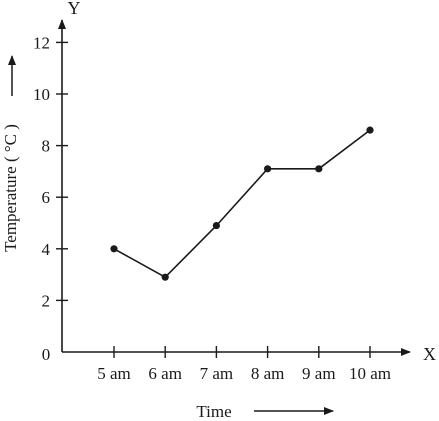  What do you see at coordinates (50, 171) in the screenshot?
I see `y-ticks: 2 4 6 8 10 12` at bounding box center [50, 171].